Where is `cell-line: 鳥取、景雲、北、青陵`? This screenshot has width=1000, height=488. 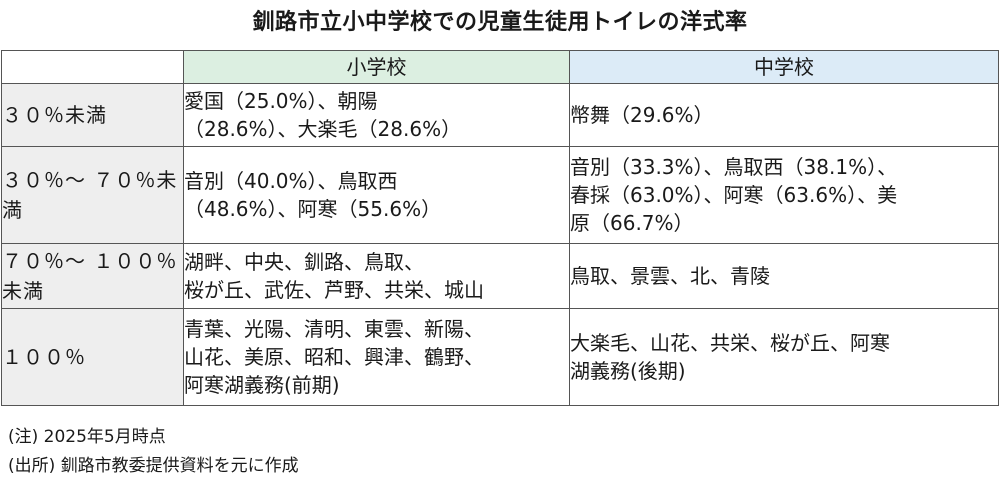 cell-line: 鳥取、景雲、北、青陵 is located at coordinates (670, 276).